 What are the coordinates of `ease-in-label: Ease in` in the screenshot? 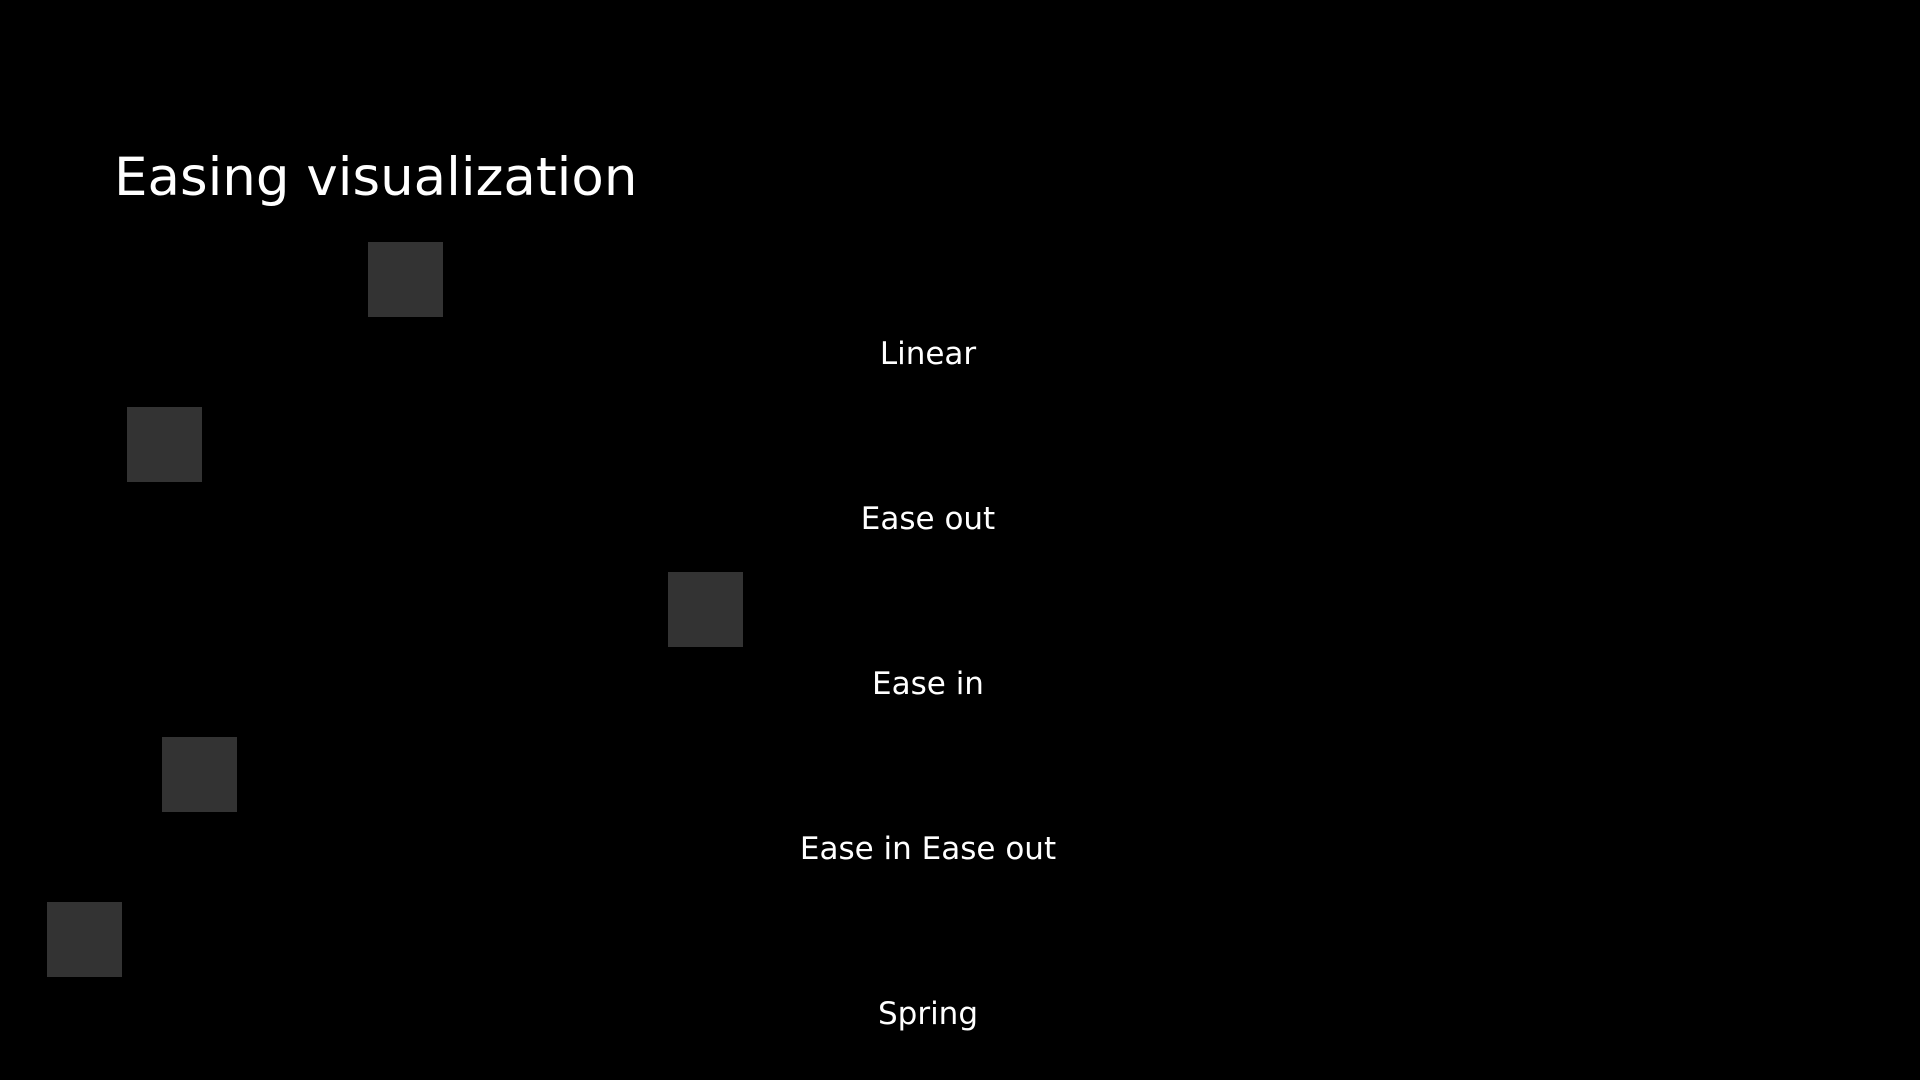 It's located at (928, 684).